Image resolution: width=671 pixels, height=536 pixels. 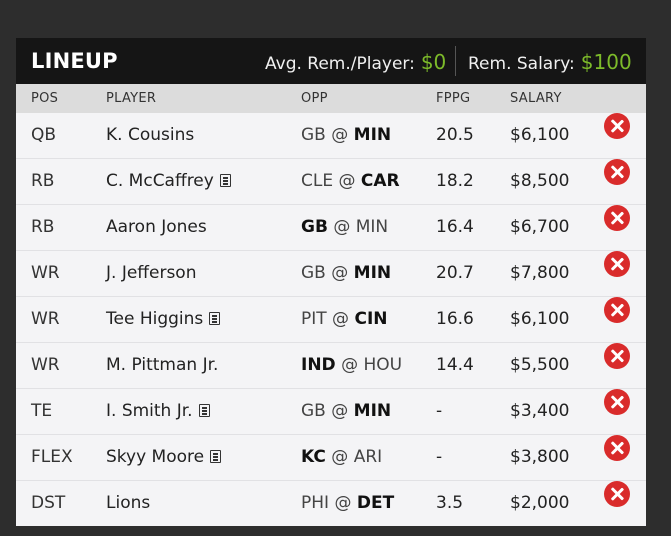 What do you see at coordinates (368, 457) in the screenshot?
I see `home-team: ARI` at bounding box center [368, 457].